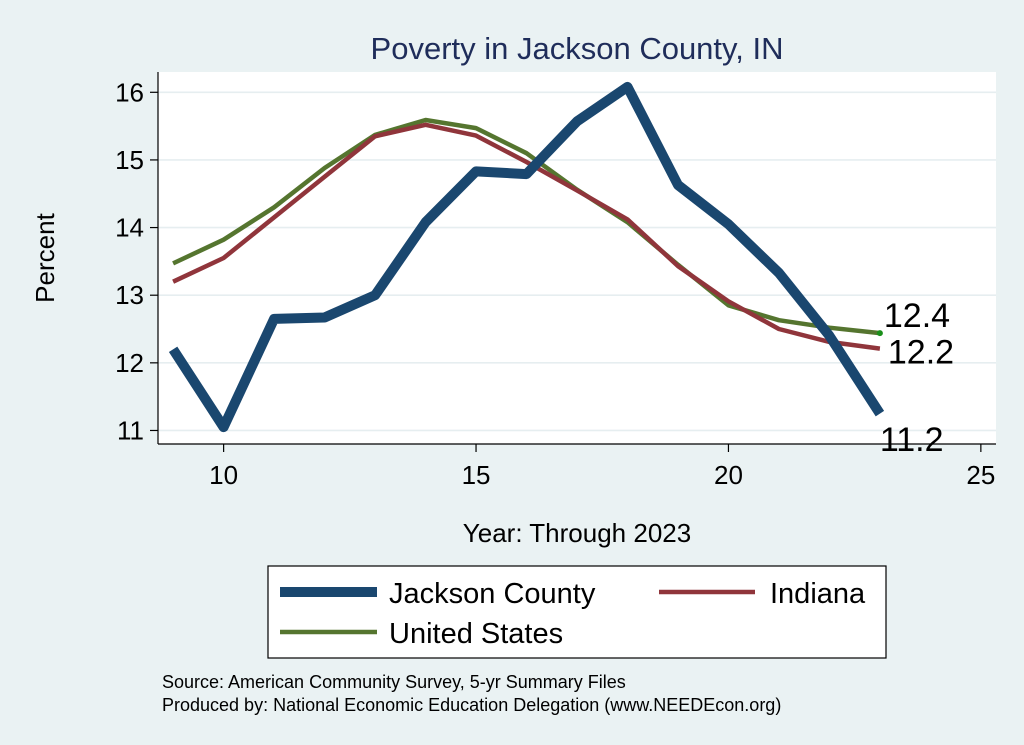  What do you see at coordinates (130, 430) in the screenshot?
I see `y-tick-label: 11` at bounding box center [130, 430].